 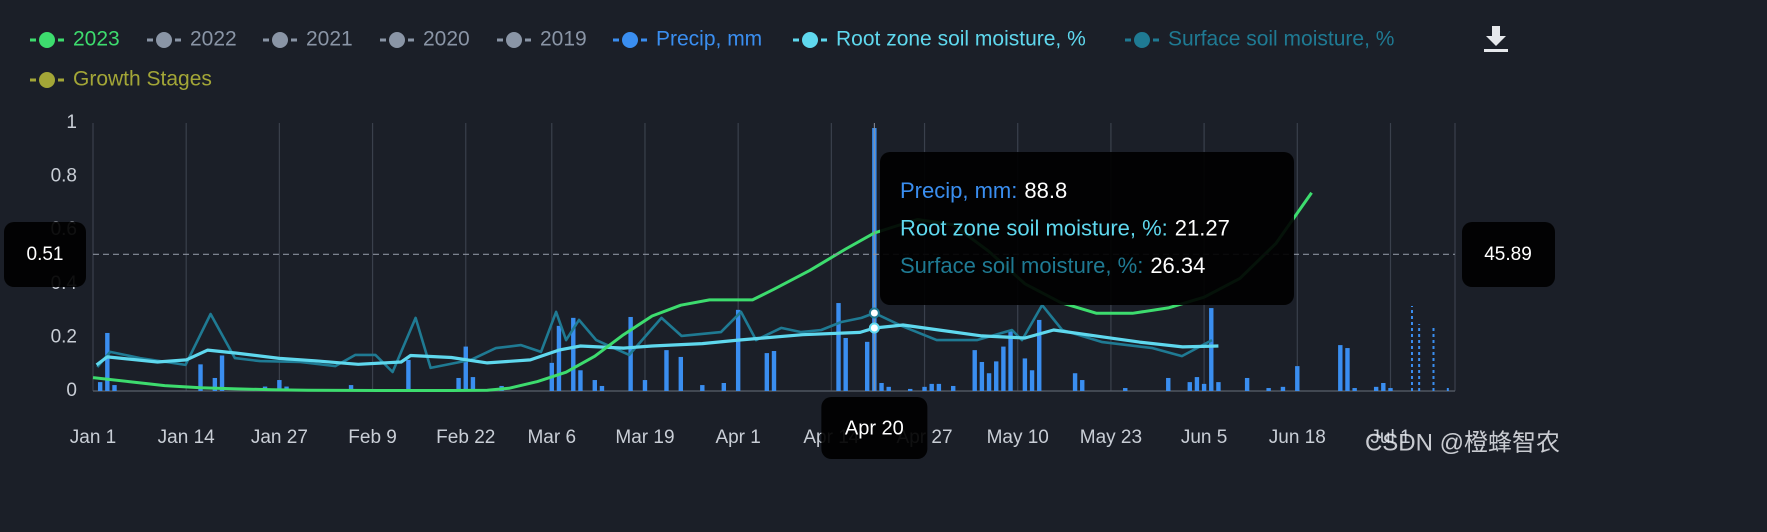 What do you see at coordinates (186, 437) in the screenshot?
I see `x-tick-label: Jan 14` at bounding box center [186, 437].